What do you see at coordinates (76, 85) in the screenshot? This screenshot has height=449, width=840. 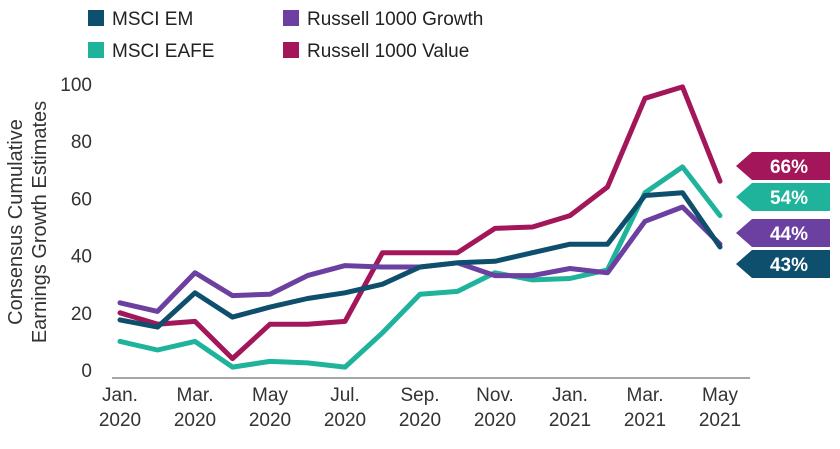 I see `y-tick-label: 100` at bounding box center [76, 85].